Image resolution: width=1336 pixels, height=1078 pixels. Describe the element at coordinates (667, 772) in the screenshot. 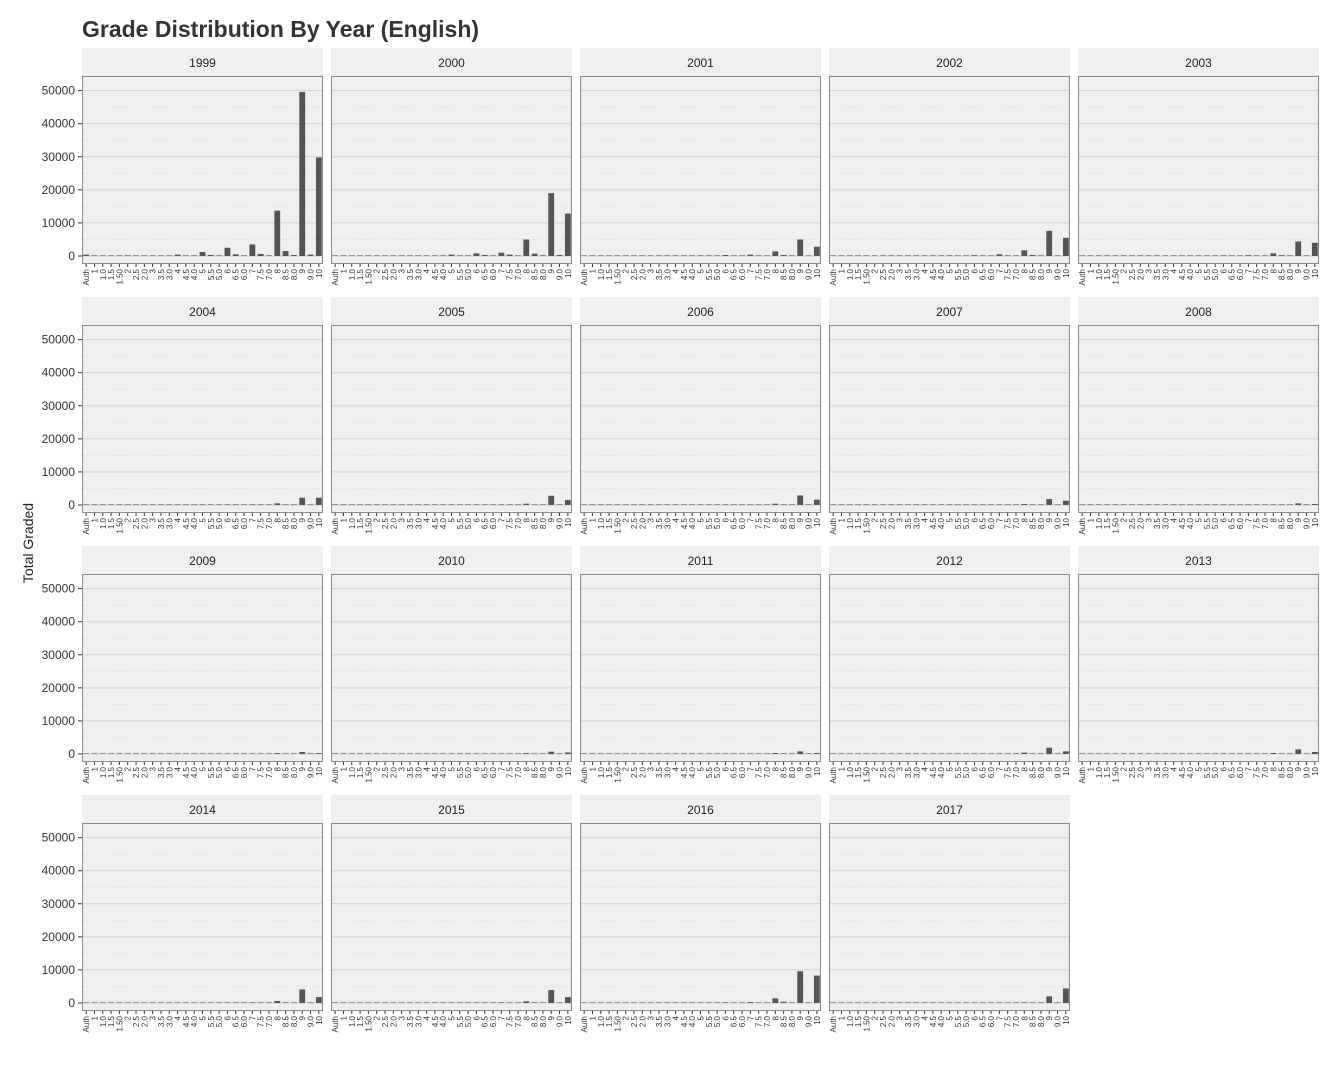

I see `x-tick-label: 3.0` at that location.